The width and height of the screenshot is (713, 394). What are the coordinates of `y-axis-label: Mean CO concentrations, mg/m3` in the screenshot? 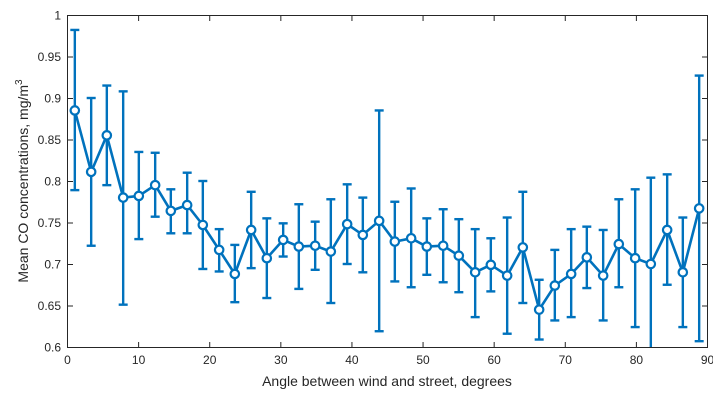 It's located at (22, 181).